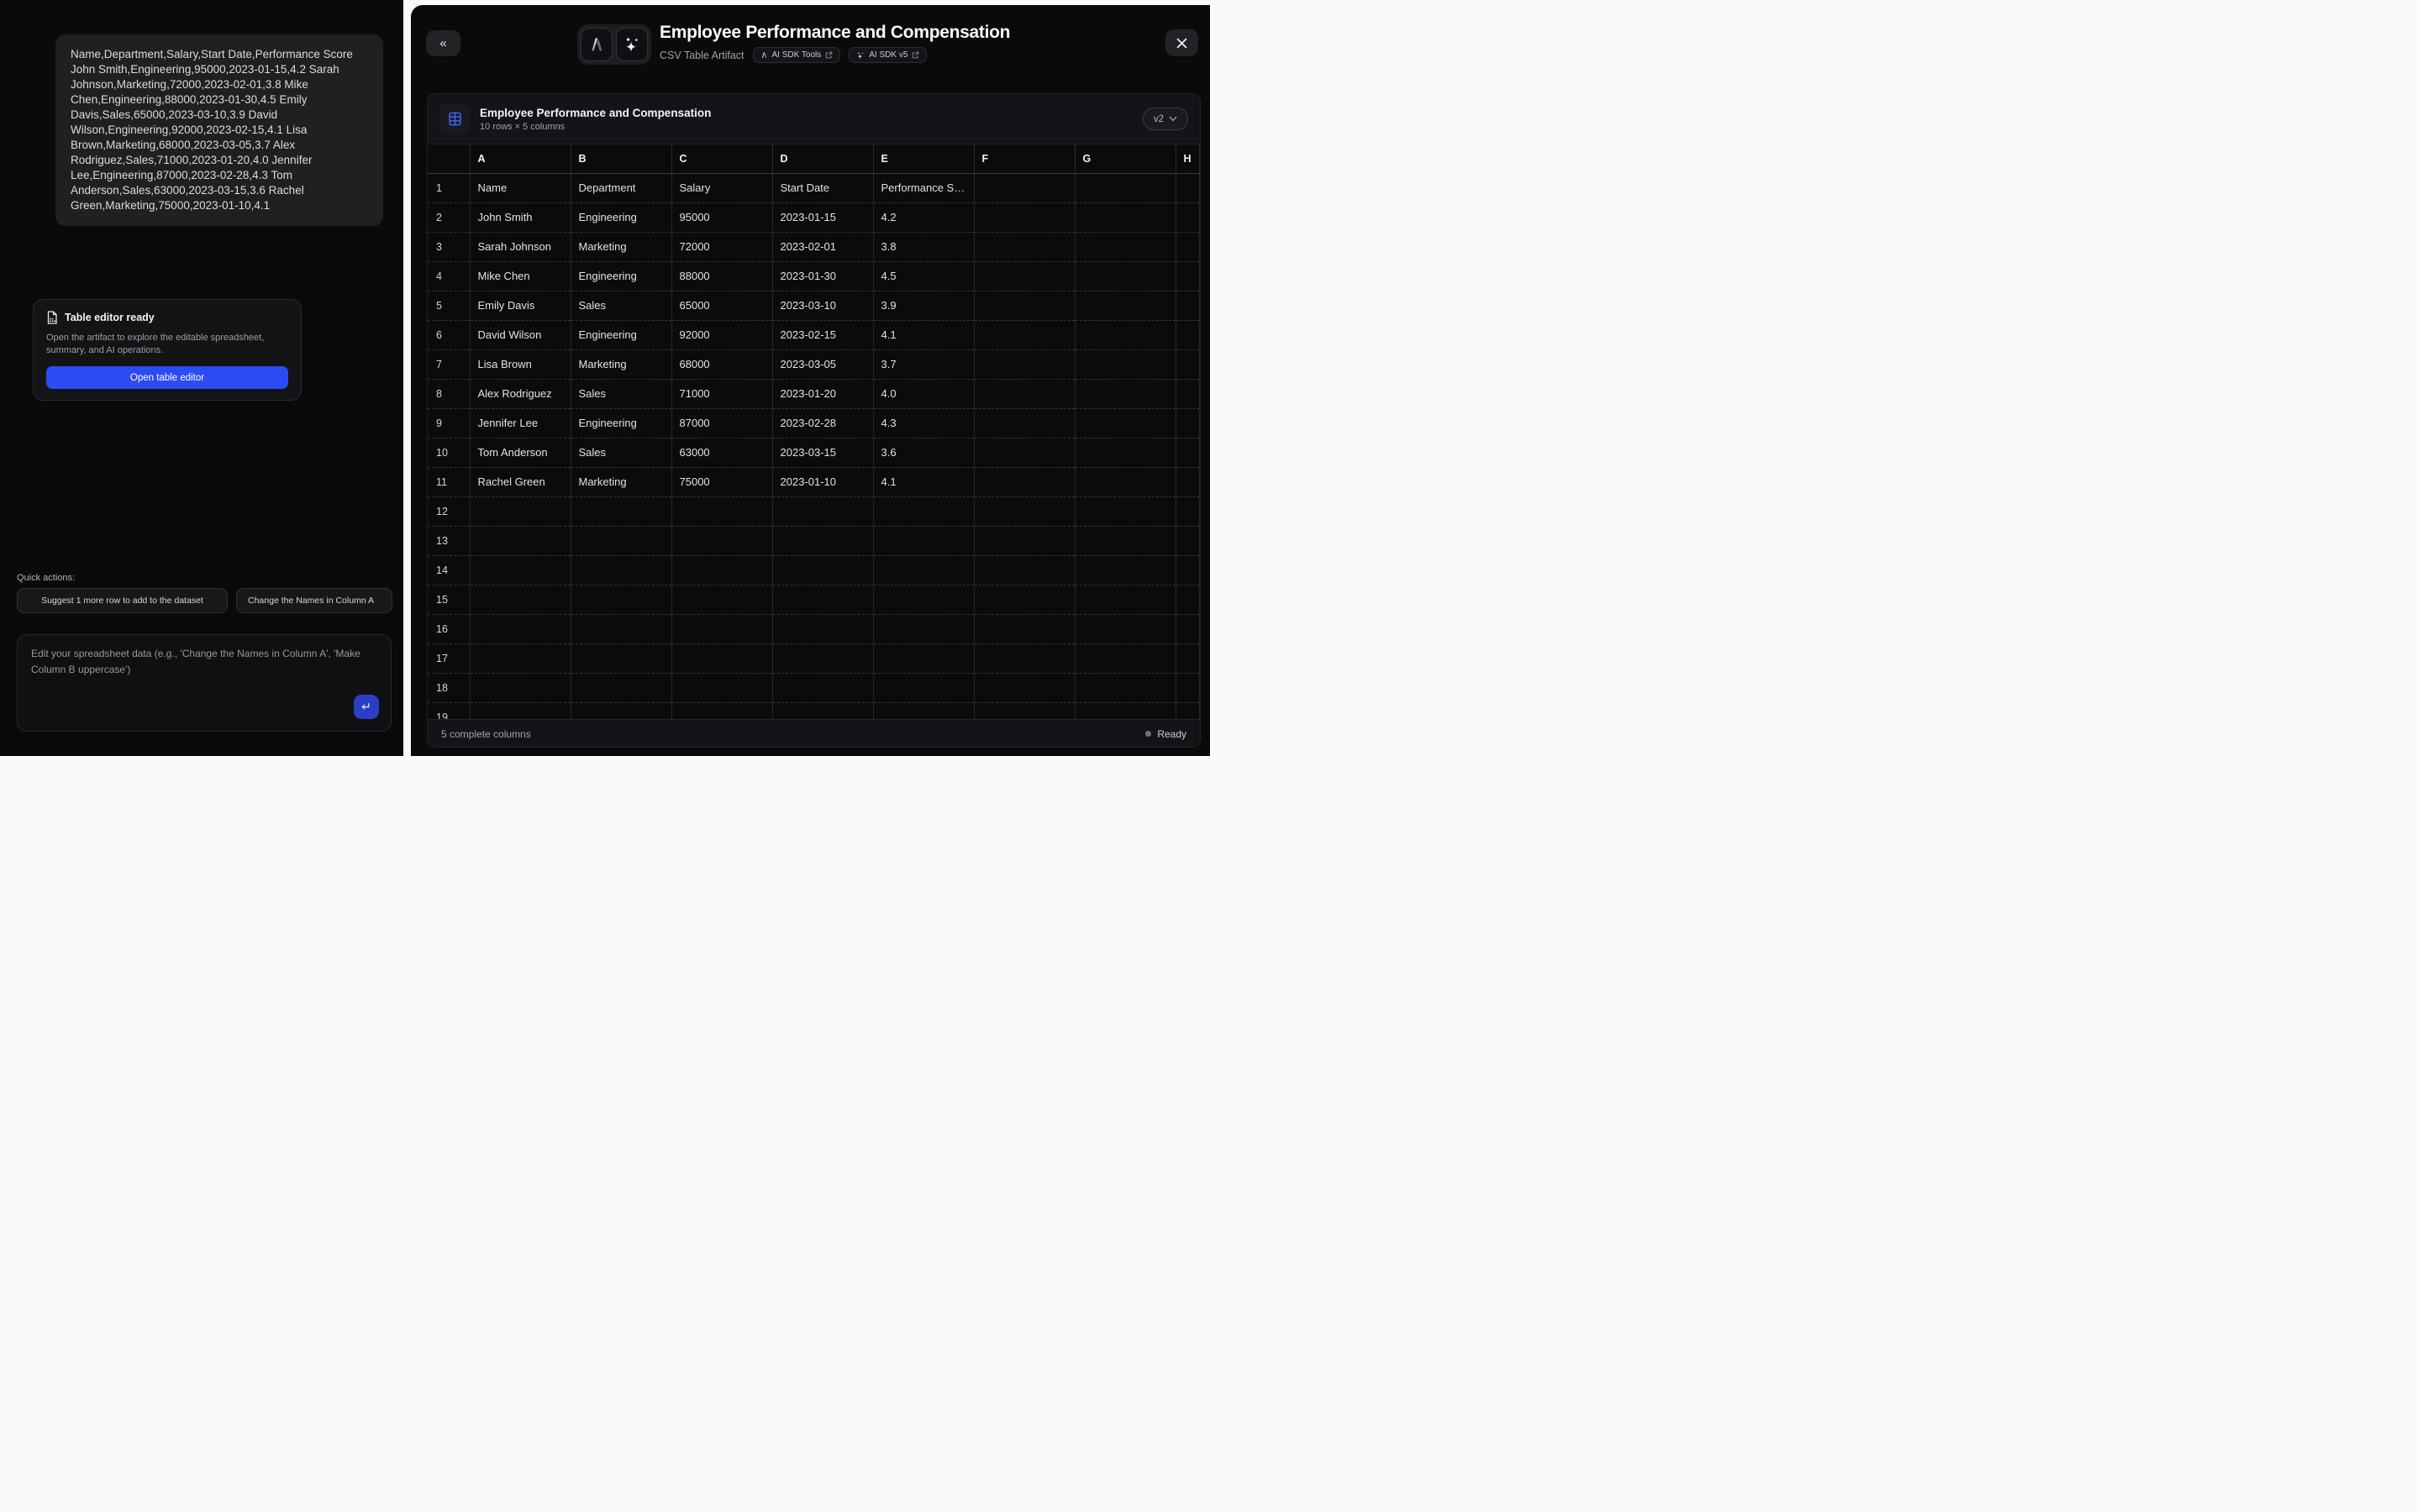 This screenshot has height=1512, width=2420. What do you see at coordinates (450, 247) in the screenshot?
I see `row-number-3: 3` at bounding box center [450, 247].